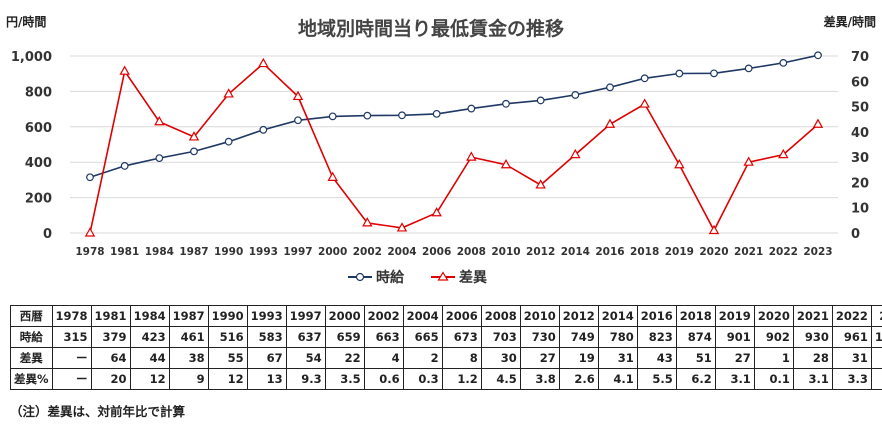 The image size is (882, 425). Describe the element at coordinates (849, 21) in the screenshot. I see `right-axis-unit: 差異/時間` at that location.